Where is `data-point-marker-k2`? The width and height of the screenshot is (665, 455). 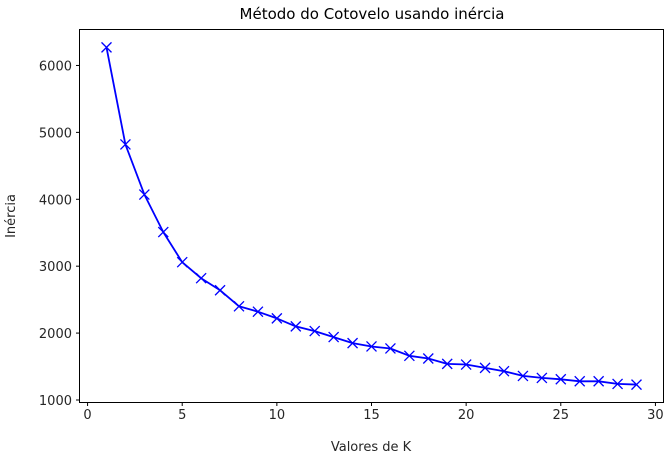
data-point-marker-k2 is located at coordinates (125, 144).